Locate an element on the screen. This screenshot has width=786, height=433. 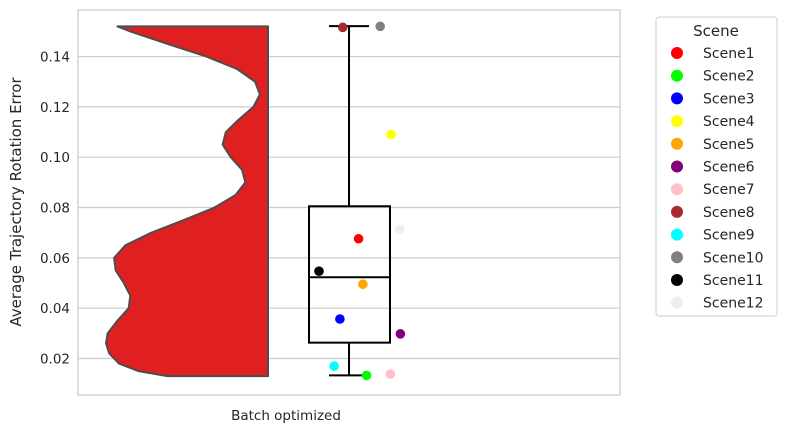
point-scene9 is located at coordinates (334, 366).